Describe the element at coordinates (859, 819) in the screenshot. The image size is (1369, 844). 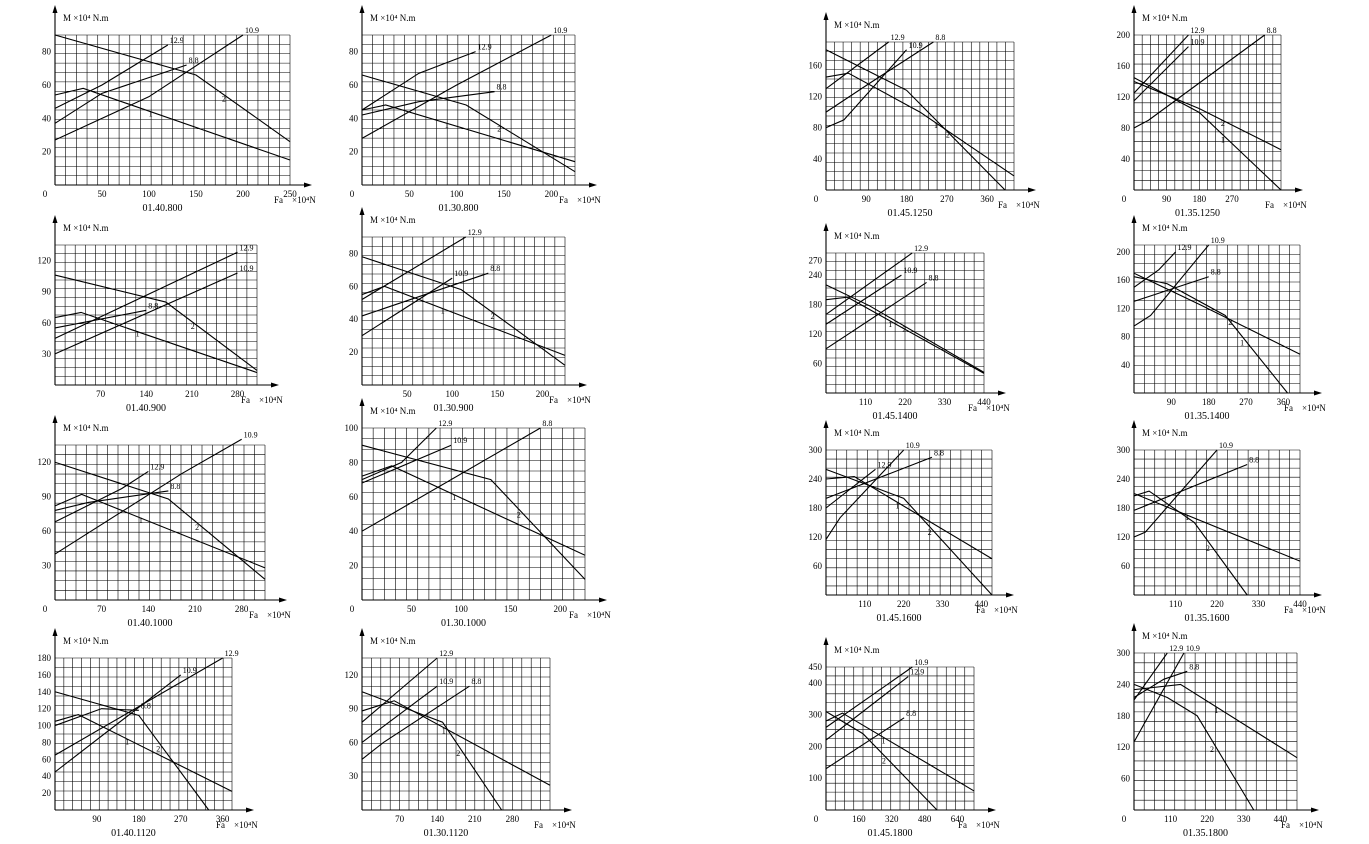
I see `x-tick-label: 160` at that location.